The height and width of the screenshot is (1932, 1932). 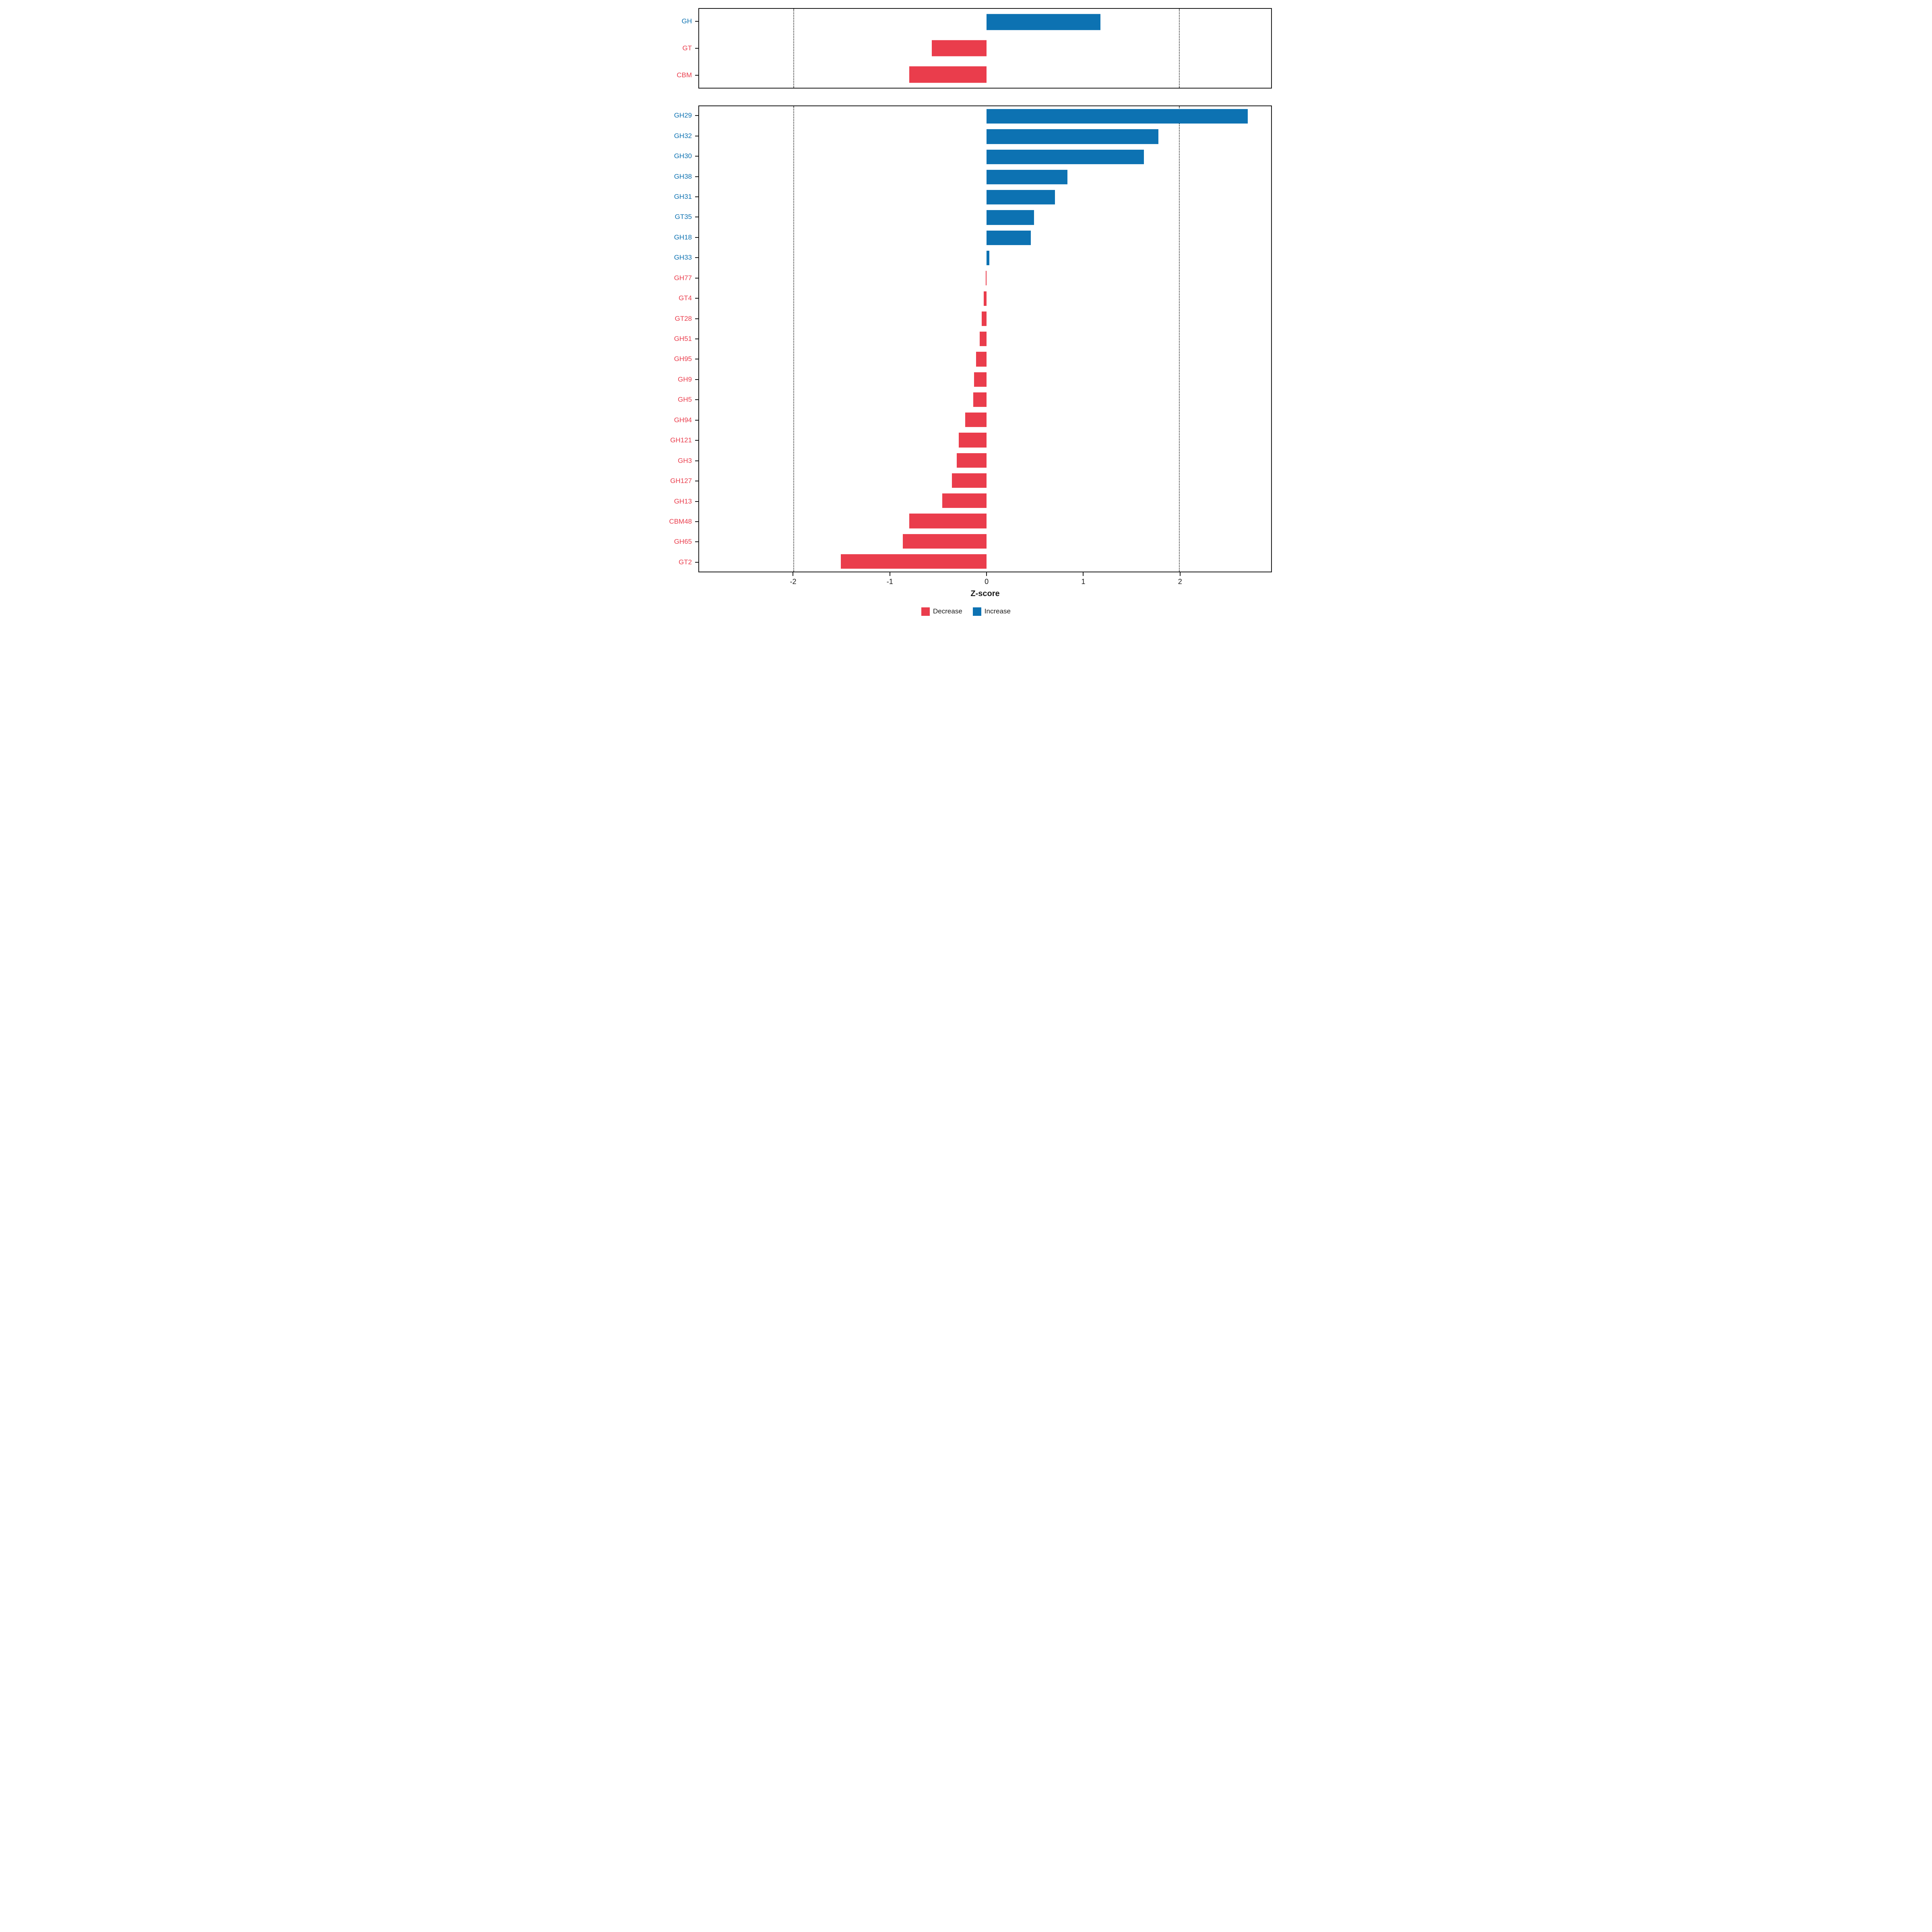 What do you see at coordinates (679, 176) in the screenshot?
I see `y-axis-label: GH38` at bounding box center [679, 176].